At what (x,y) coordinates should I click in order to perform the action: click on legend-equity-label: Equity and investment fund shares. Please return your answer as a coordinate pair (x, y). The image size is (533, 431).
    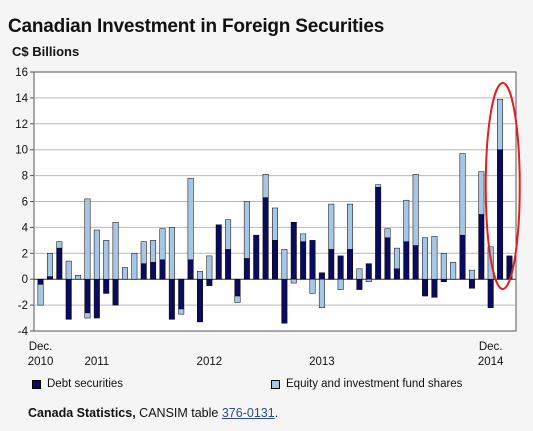
    Looking at the image, I should click on (374, 384).